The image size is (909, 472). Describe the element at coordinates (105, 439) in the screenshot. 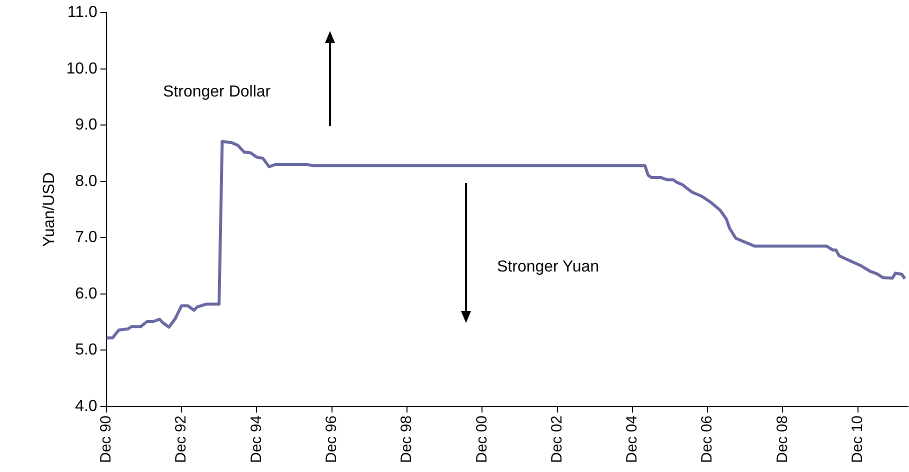

I see `x-tick-label: Dec 90` at that location.